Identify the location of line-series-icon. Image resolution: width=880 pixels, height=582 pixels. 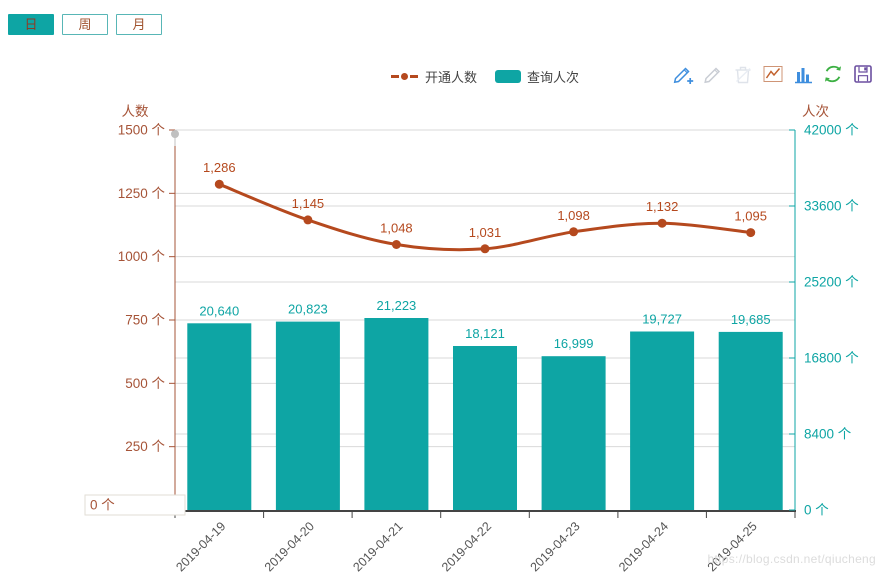
(404, 76).